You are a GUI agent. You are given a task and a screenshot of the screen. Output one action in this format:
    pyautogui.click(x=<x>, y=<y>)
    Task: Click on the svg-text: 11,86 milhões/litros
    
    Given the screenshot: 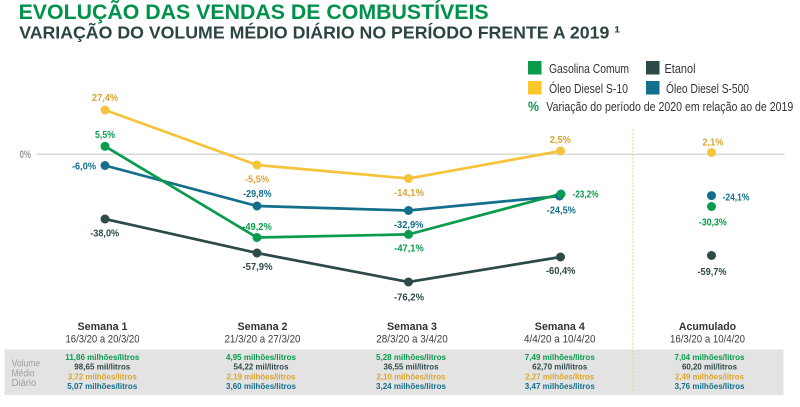 What is the action you would take?
    pyautogui.click(x=102, y=357)
    